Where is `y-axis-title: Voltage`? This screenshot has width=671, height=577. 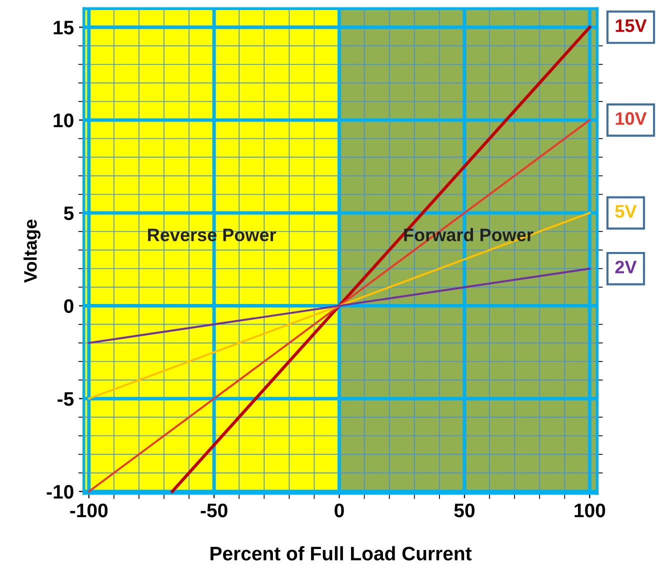 y-axis-title: Voltage is located at coordinates (32, 251).